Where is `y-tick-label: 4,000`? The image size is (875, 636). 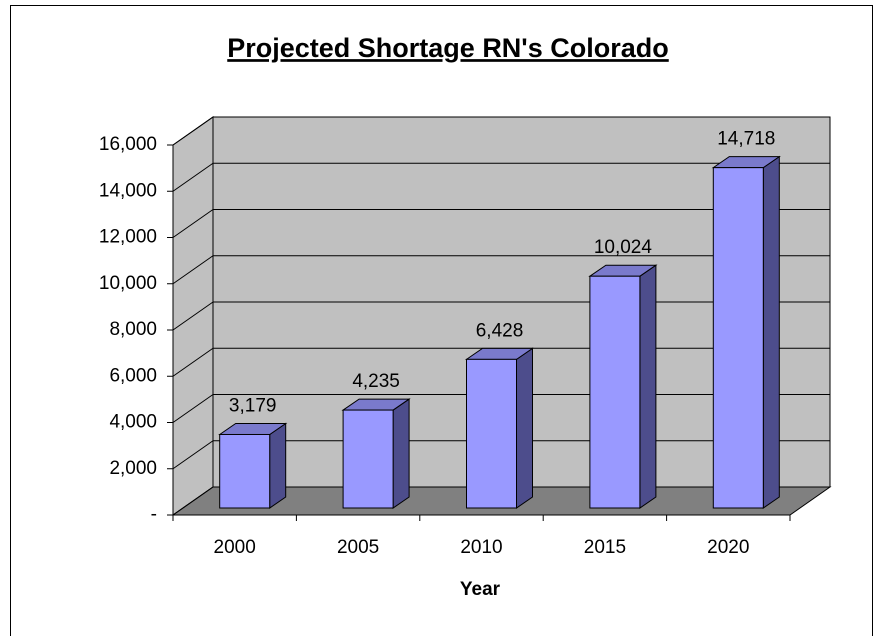
y-tick-label: 4,000 is located at coordinates (133, 422).